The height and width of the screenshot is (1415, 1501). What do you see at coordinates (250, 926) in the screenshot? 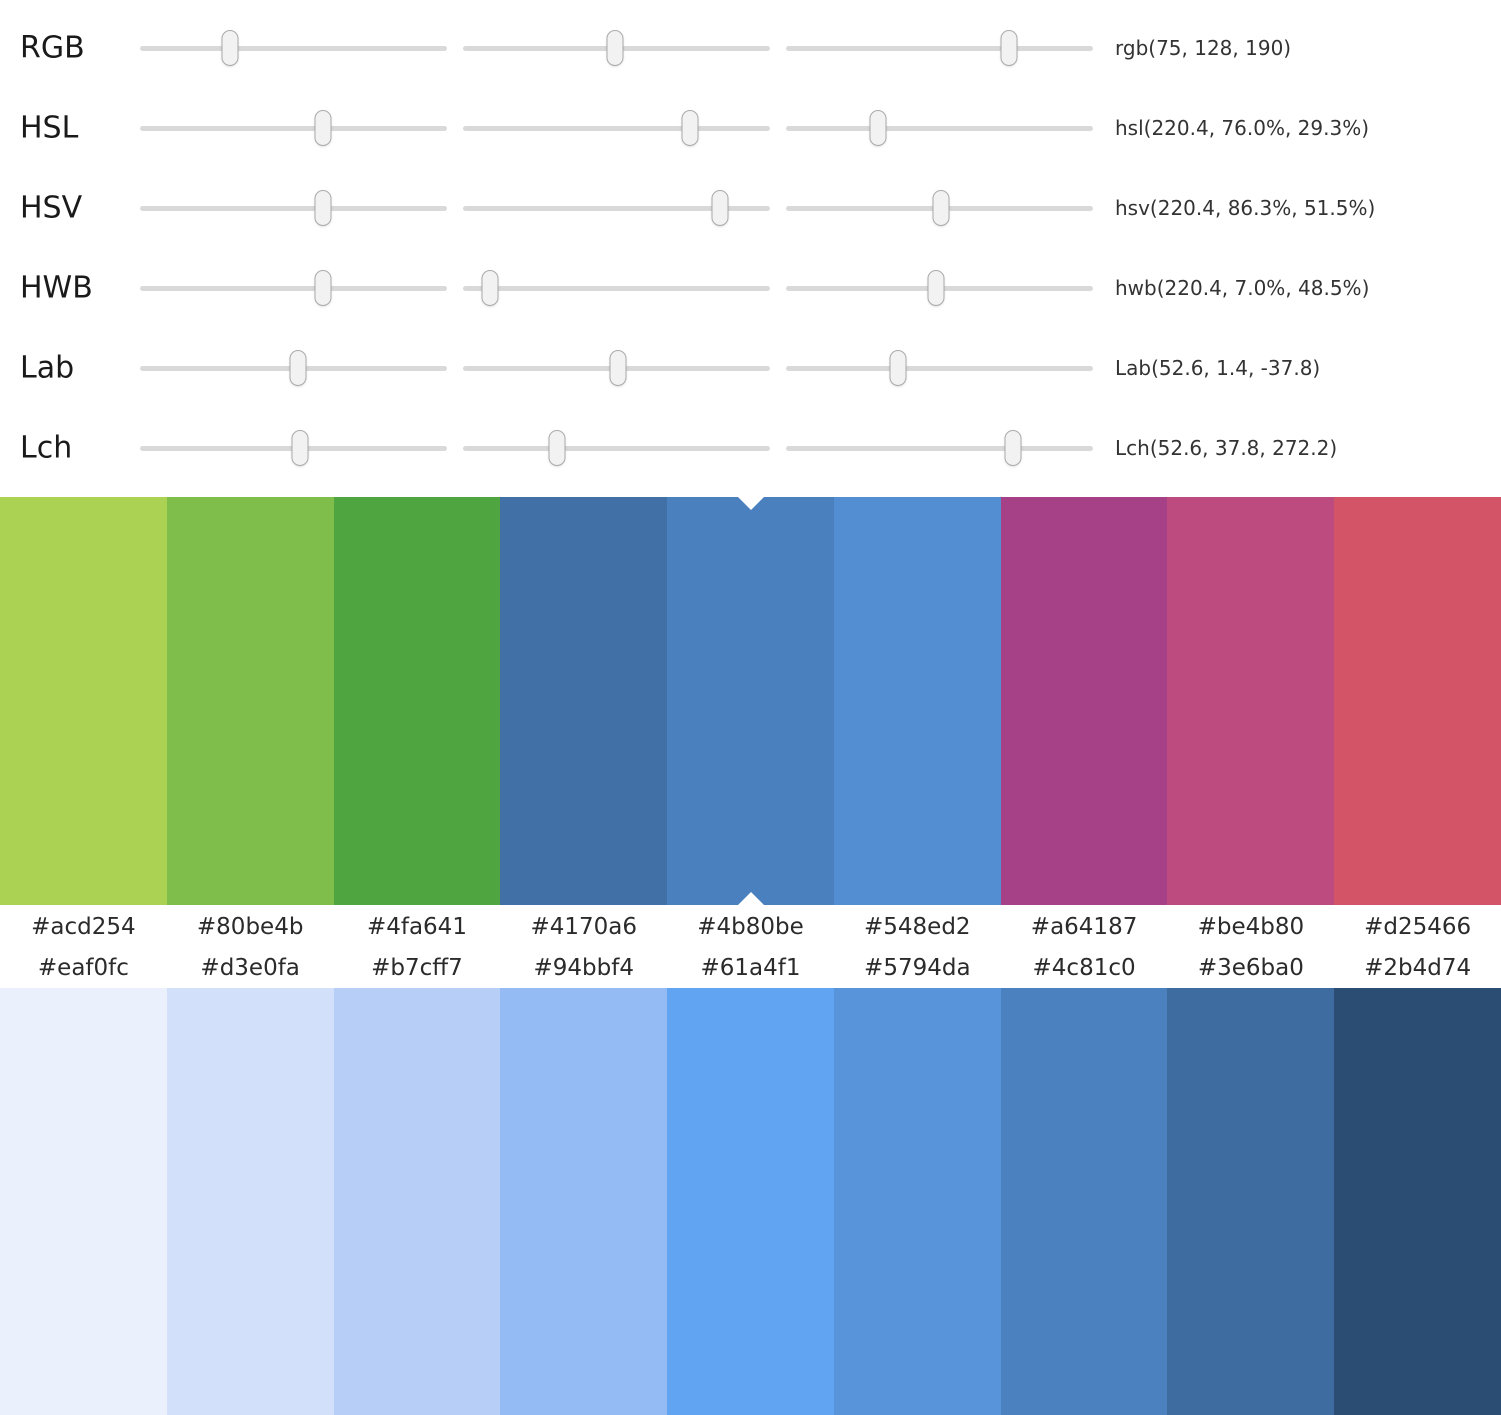
I see `hex-label: #80be4b` at bounding box center [250, 926].